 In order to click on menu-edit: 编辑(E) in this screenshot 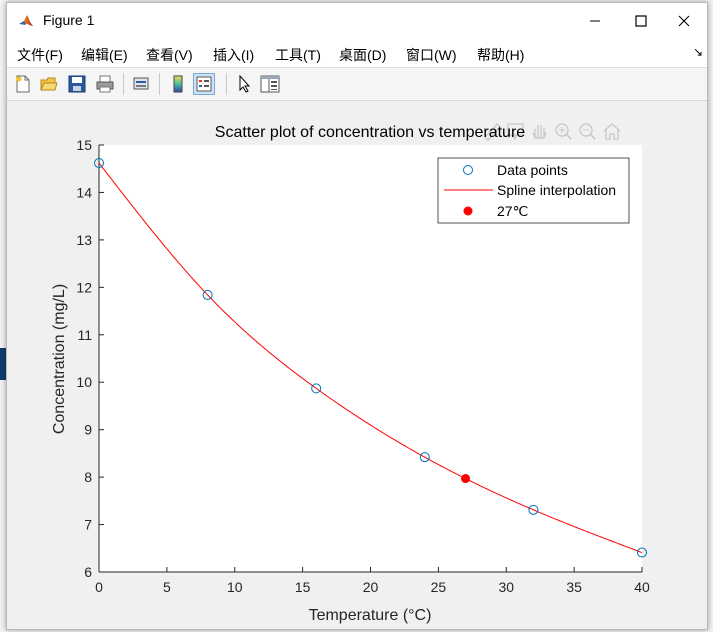, I will do `click(104, 55)`.